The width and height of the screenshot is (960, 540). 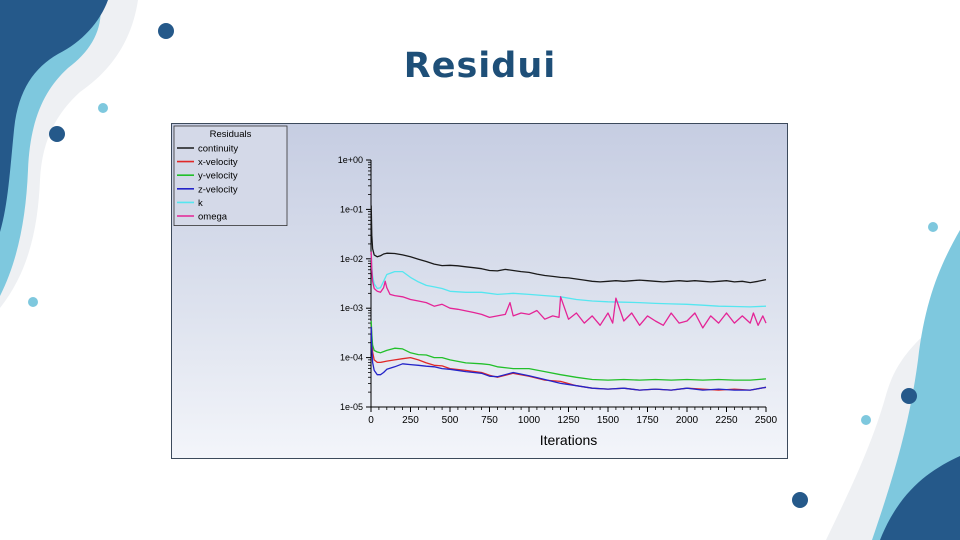 I want to click on x-tick-label: 1500, so click(x=608, y=420).